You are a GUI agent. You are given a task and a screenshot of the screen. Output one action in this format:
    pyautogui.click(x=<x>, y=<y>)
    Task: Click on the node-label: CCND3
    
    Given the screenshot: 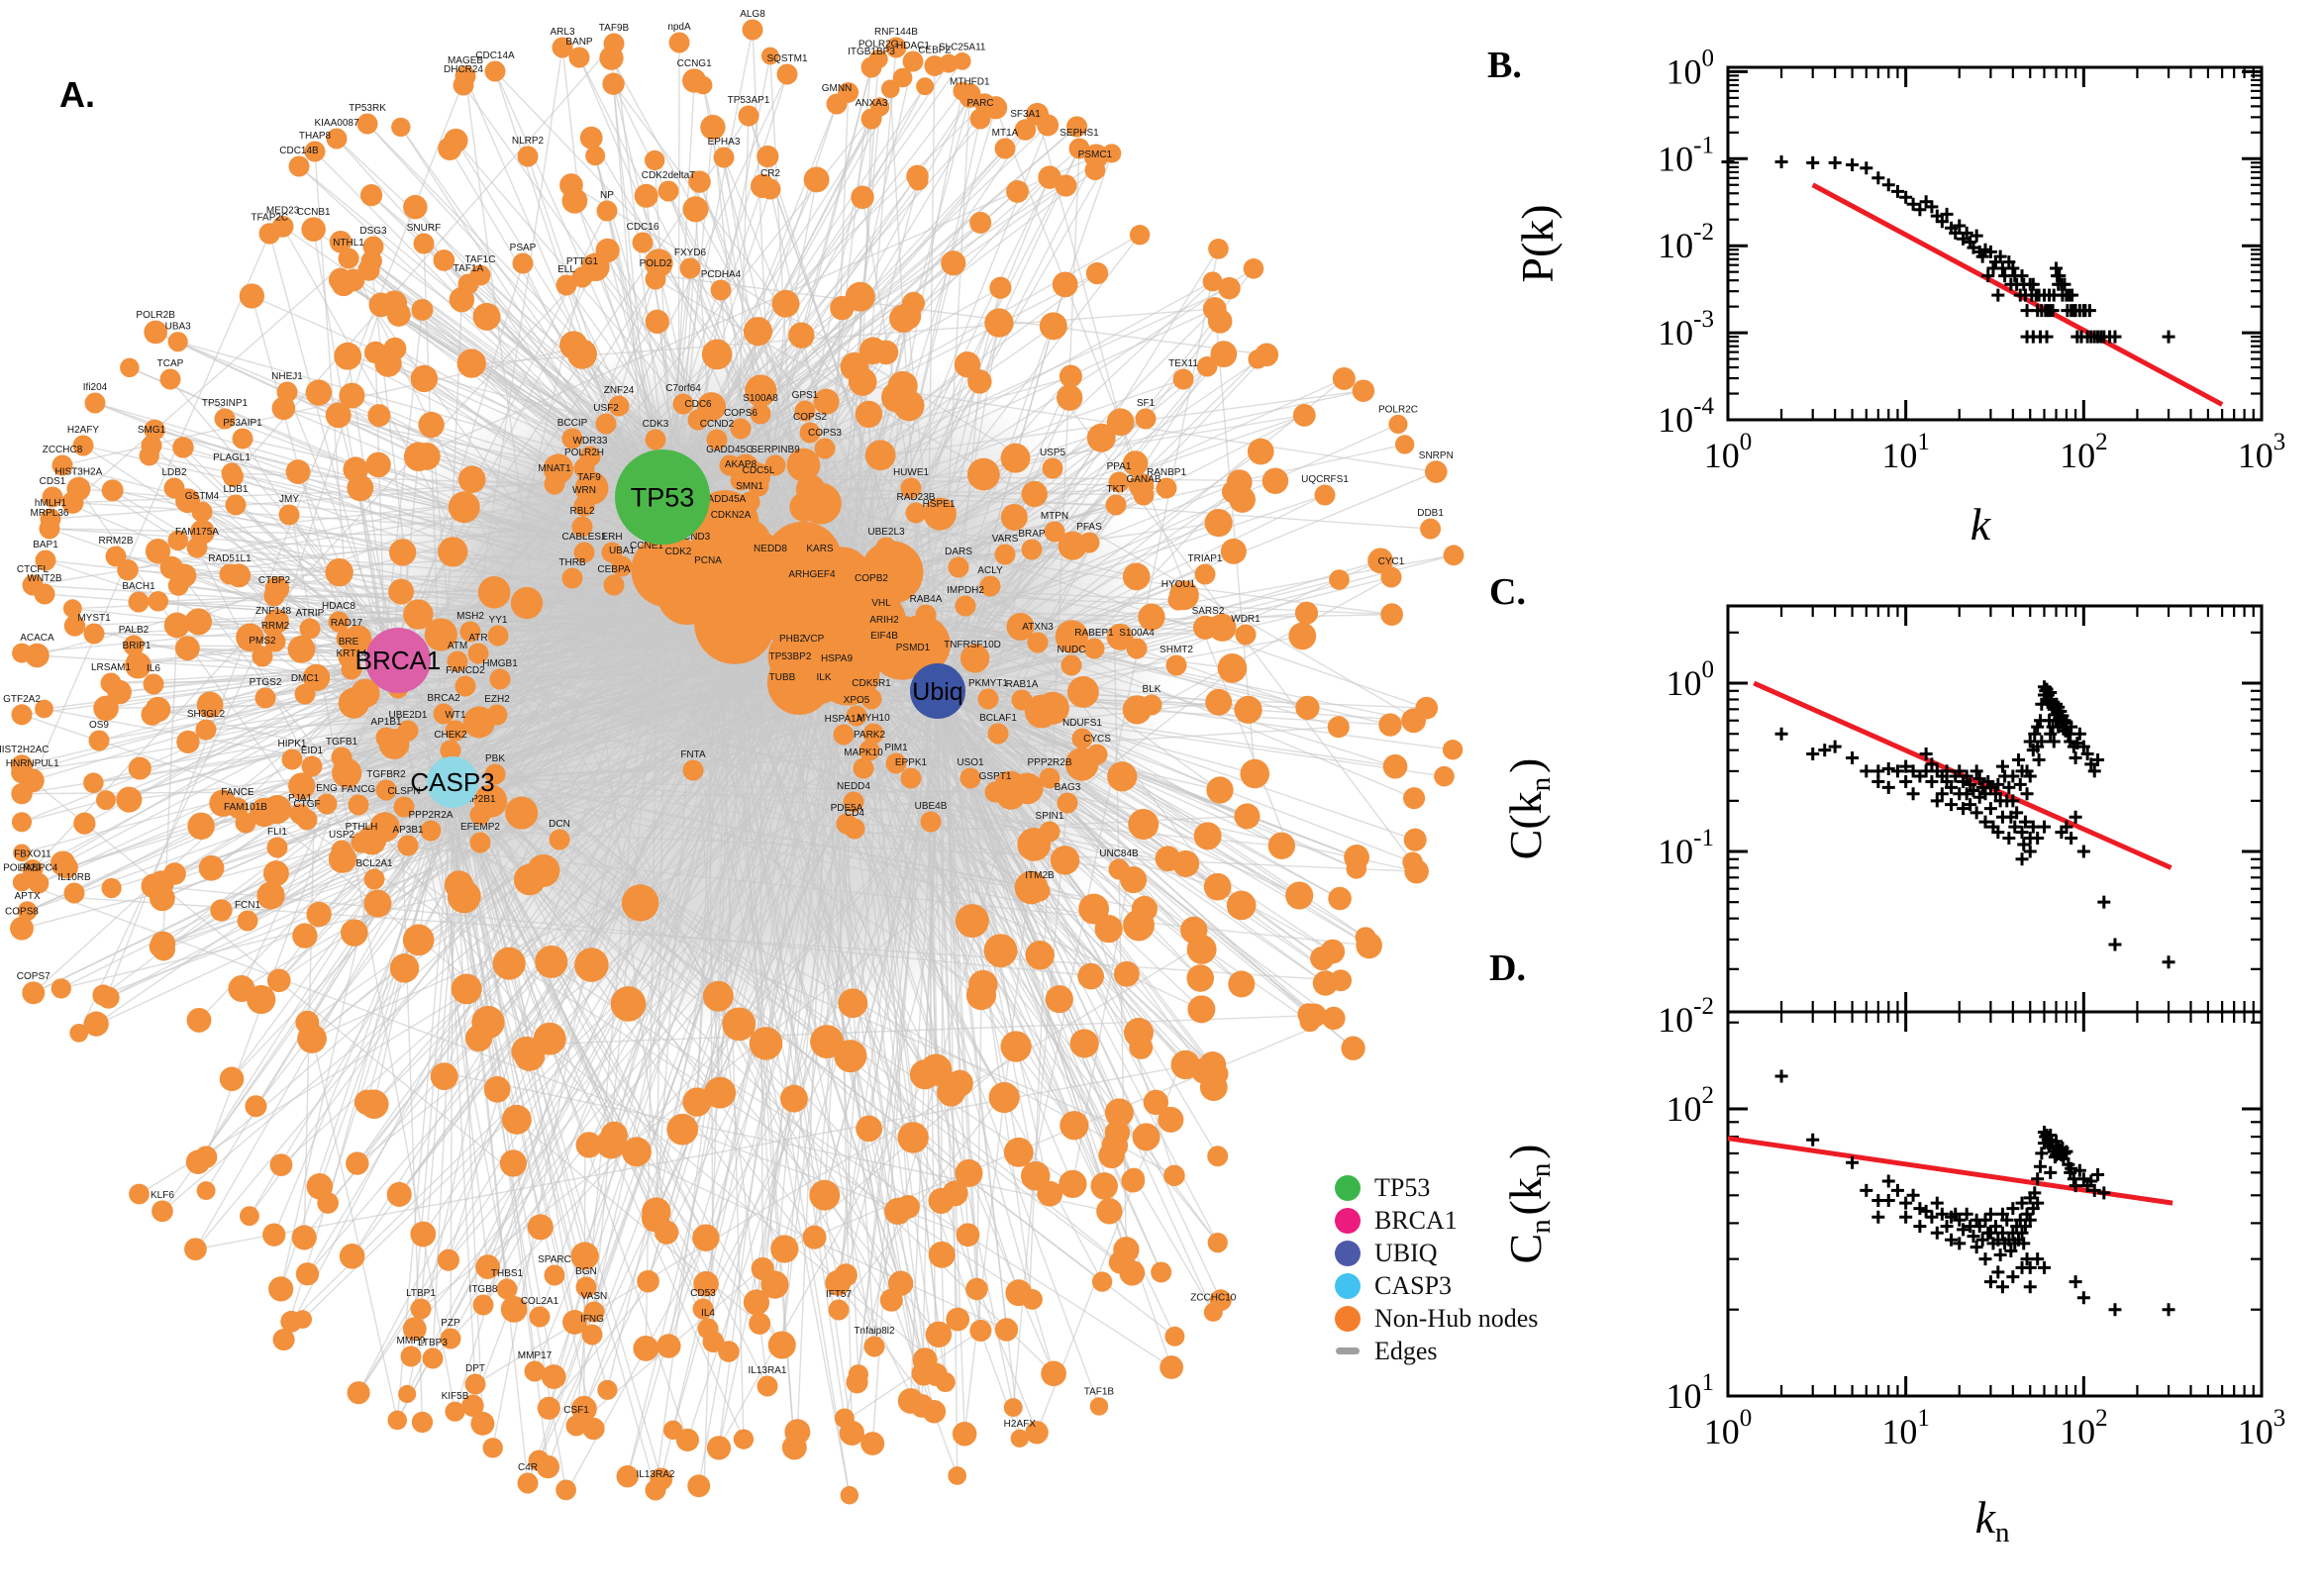 What is the action you would take?
    pyautogui.click(x=694, y=537)
    